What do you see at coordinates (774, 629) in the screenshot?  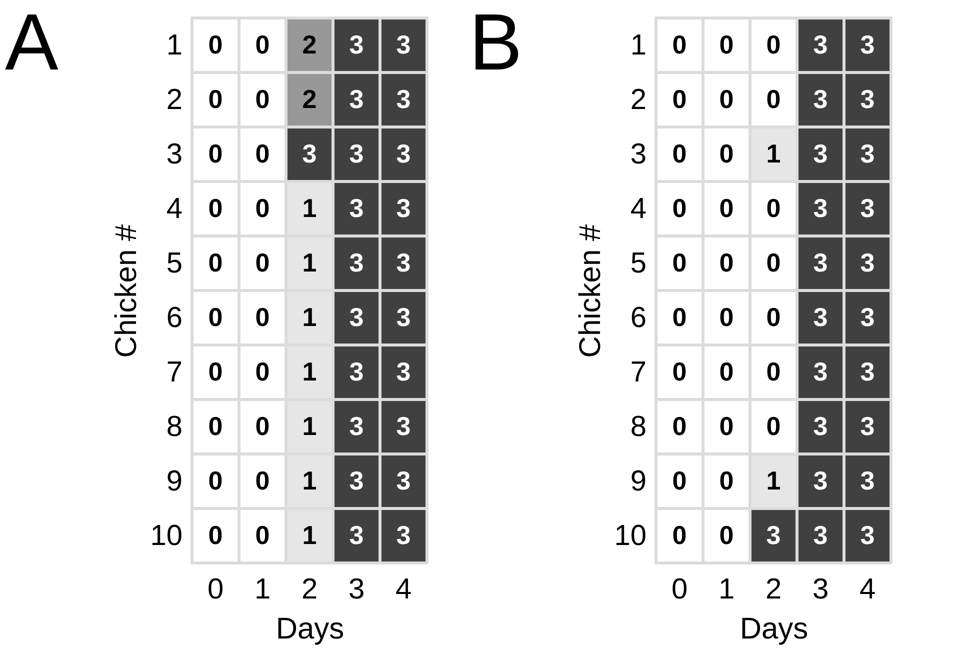 I see `x-axis-title: Days` at bounding box center [774, 629].